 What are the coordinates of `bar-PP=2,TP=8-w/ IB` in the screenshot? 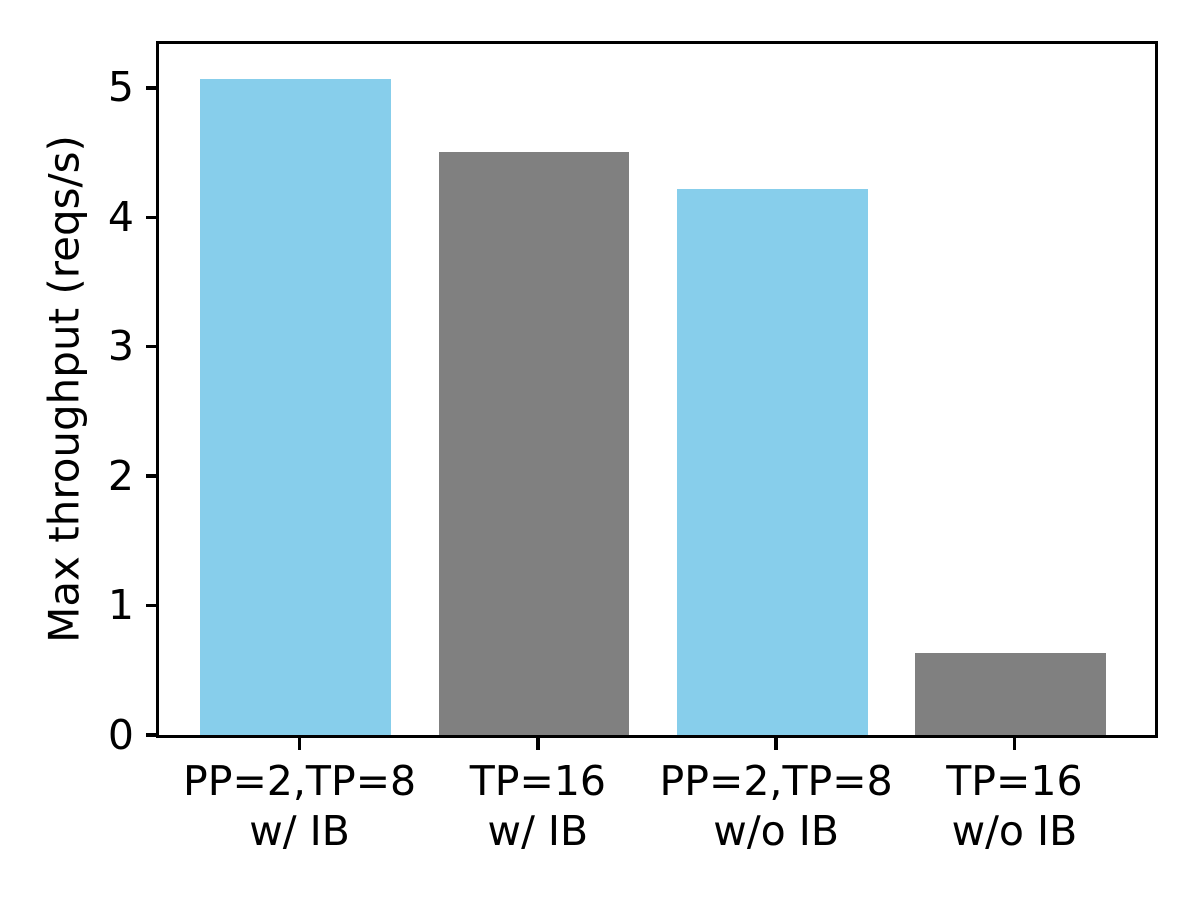 It's located at (296, 407).